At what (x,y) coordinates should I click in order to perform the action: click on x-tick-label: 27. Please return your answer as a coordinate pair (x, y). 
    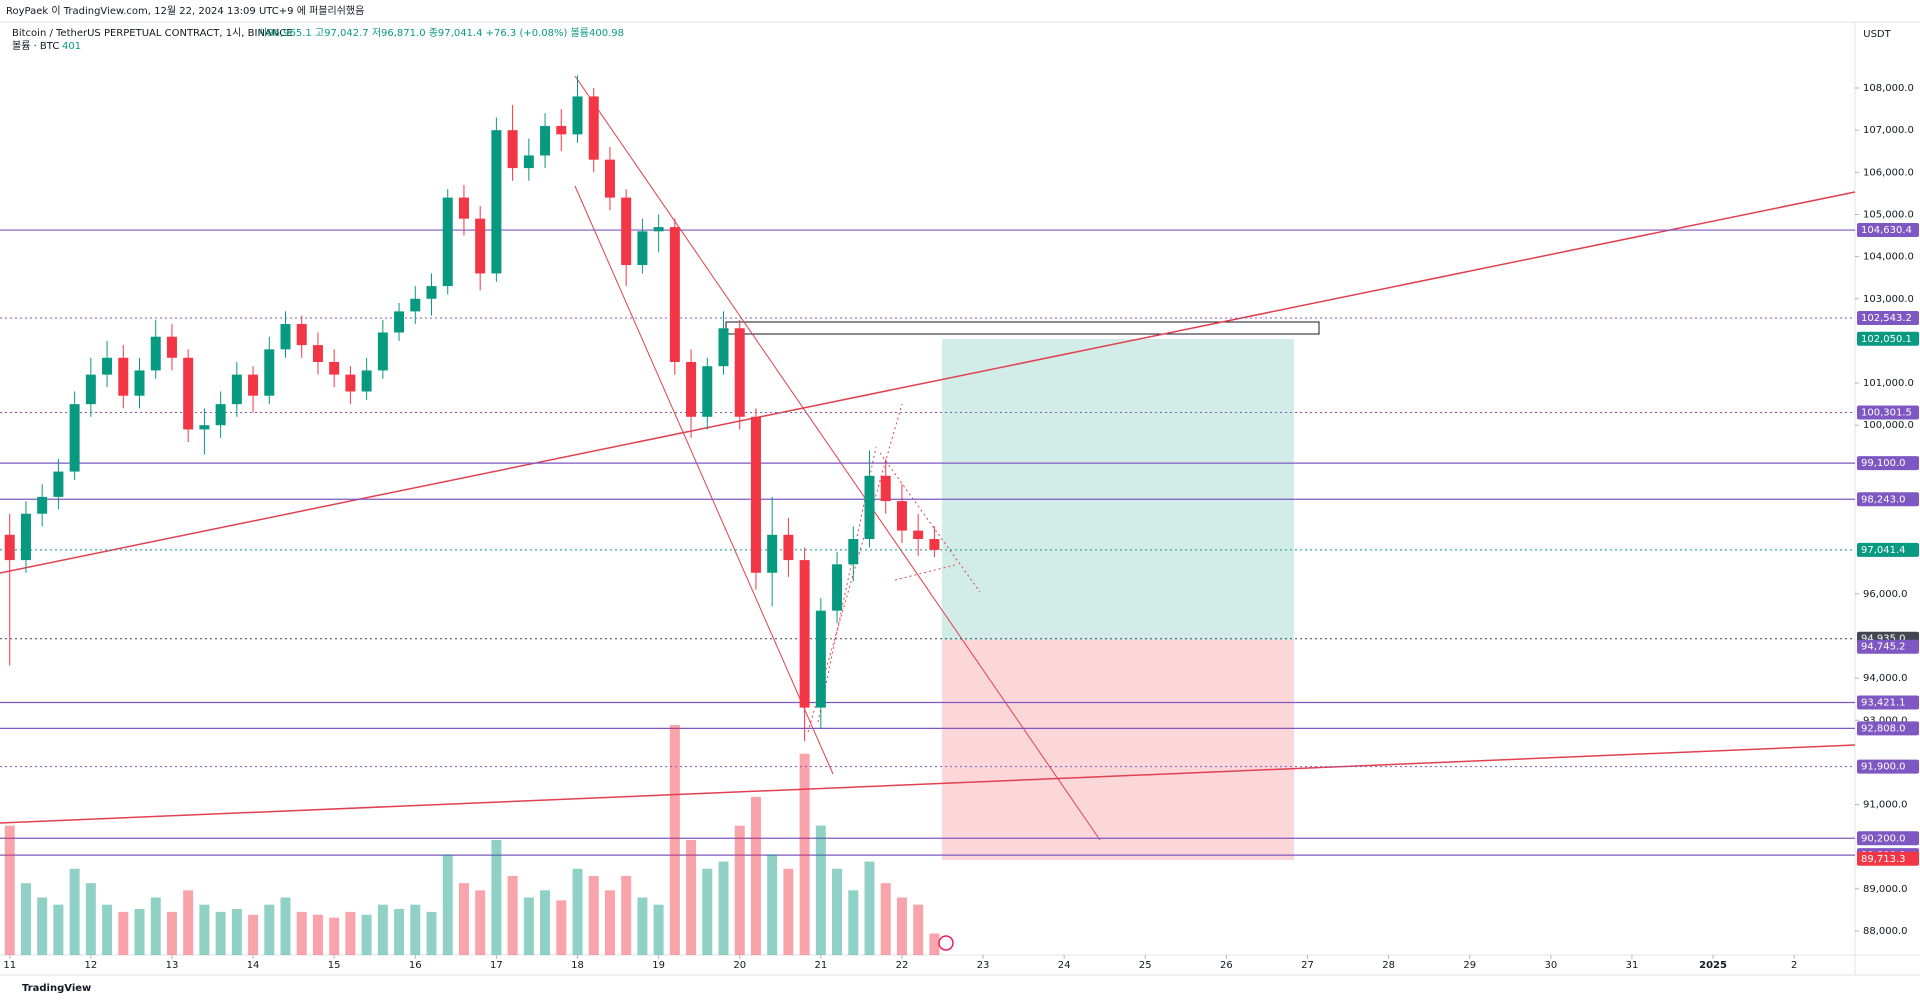
    Looking at the image, I should click on (1307, 965).